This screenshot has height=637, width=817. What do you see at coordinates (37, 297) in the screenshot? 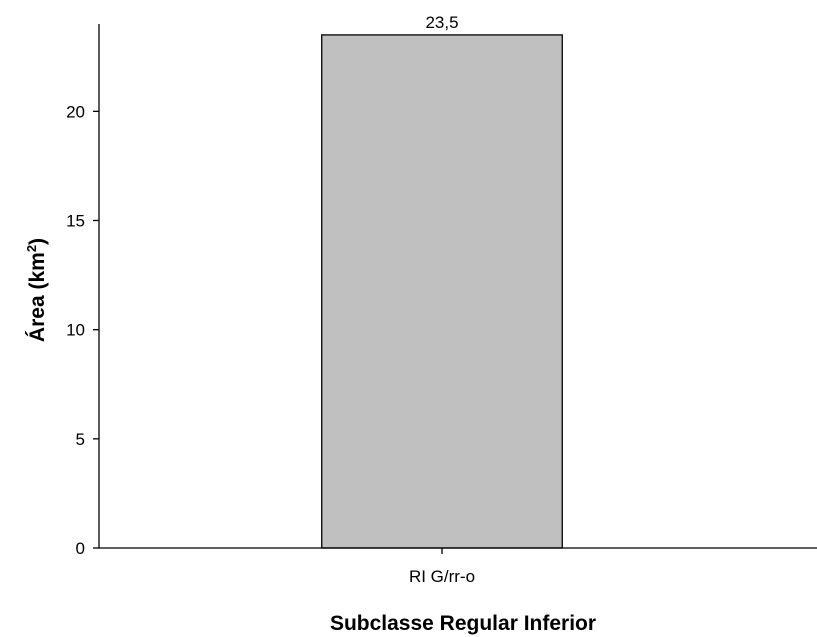
I see `y-axis-title-main: Área (km` at bounding box center [37, 297].